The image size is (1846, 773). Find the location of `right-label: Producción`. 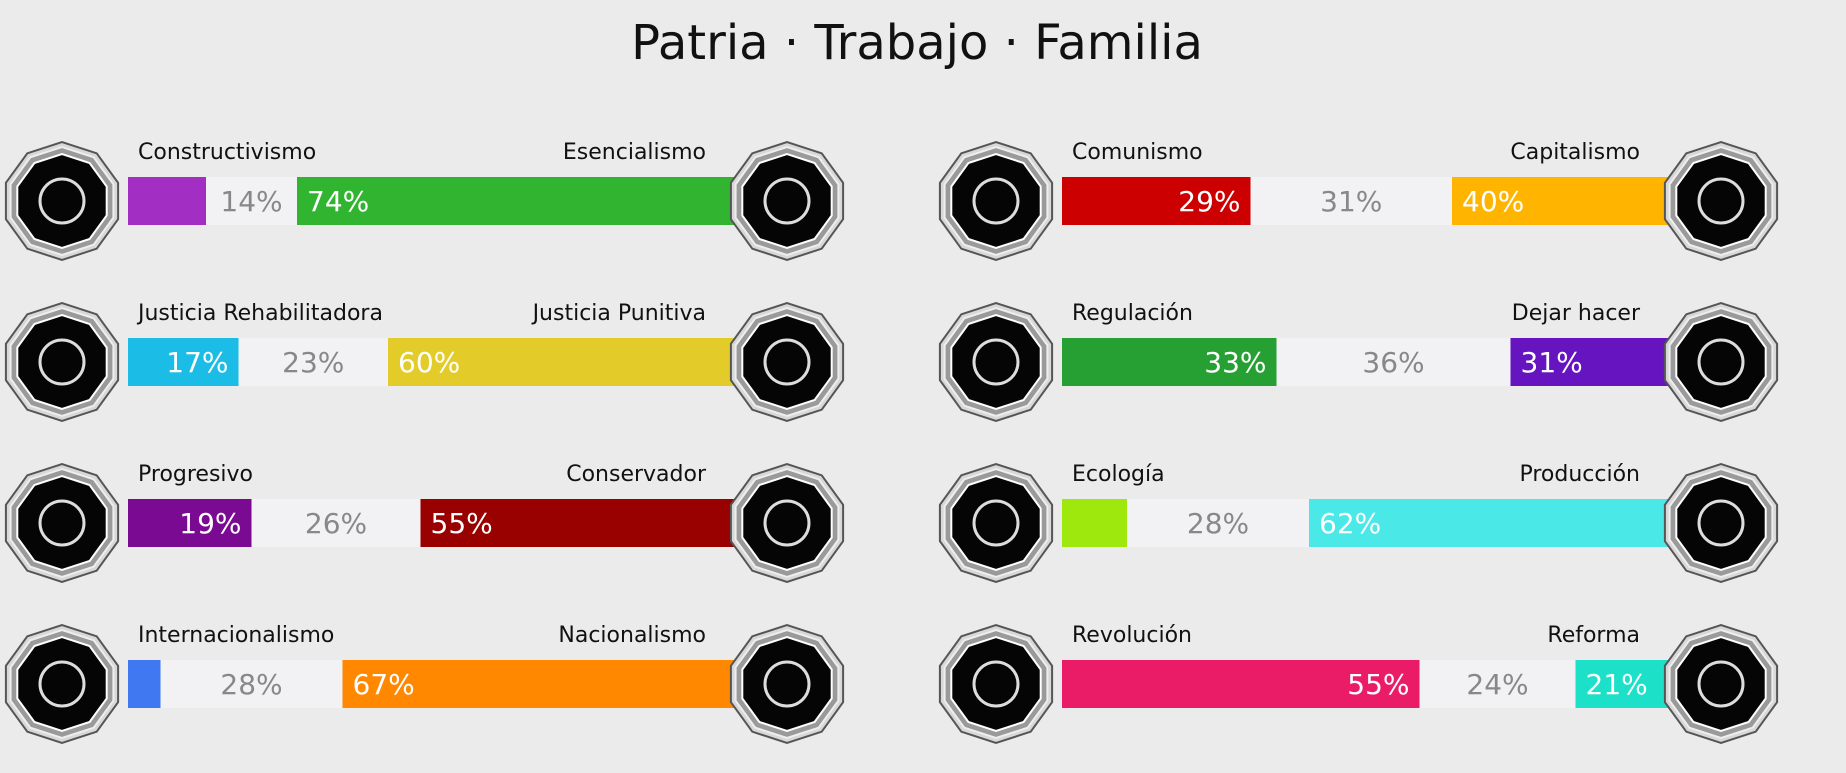

right-label: Producción is located at coordinates (1579, 474).